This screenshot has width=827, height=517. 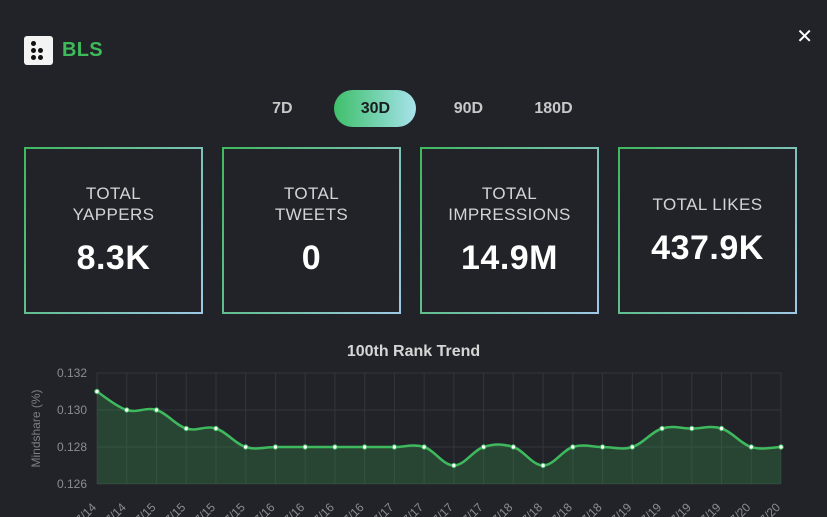 What do you see at coordinates (282, 108) in the screenshot?
I see `tab-7d: 7D` at bounding box center [282, 108].